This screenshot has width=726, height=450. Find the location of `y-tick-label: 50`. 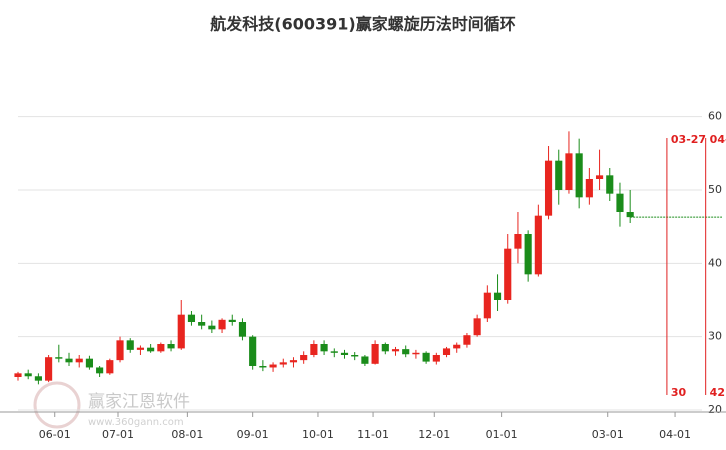

y-tick-label: 50 is located at coordinates (715, 189).